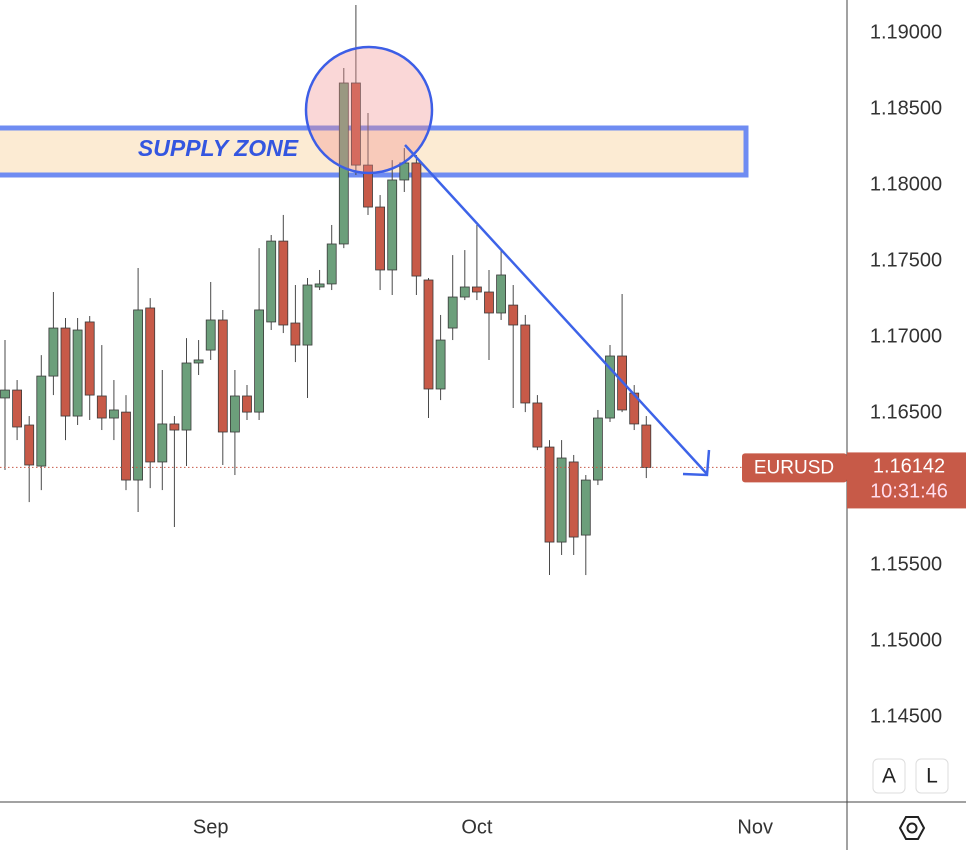 This screenshot has width=966, height=850. I want to click on button-label: L, so click(932, 776).